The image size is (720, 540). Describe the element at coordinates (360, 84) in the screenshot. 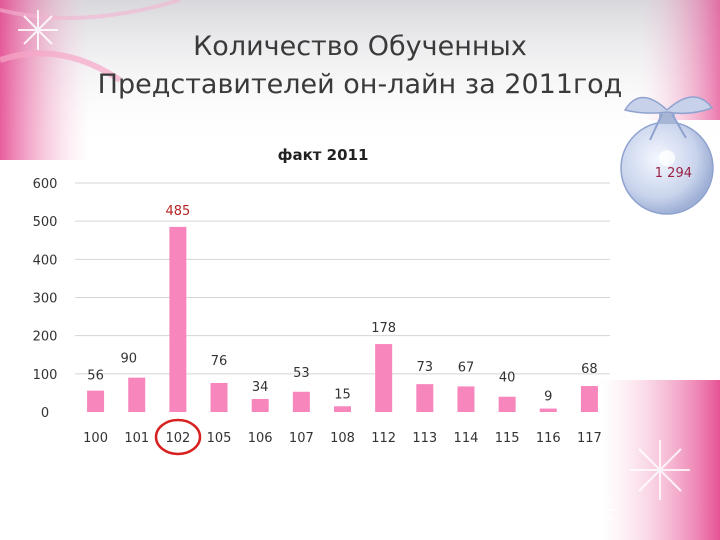

I see `page-title-line-2: Представителей он-лайн за 2011год` at that location.